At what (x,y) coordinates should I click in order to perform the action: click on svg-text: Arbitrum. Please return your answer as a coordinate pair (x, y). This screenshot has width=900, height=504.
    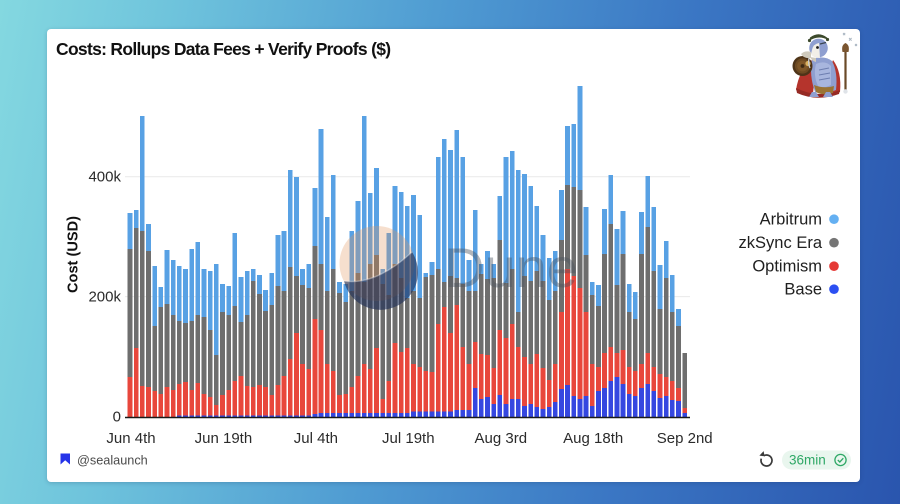
    Looking at the image, I should click on (791, 220).